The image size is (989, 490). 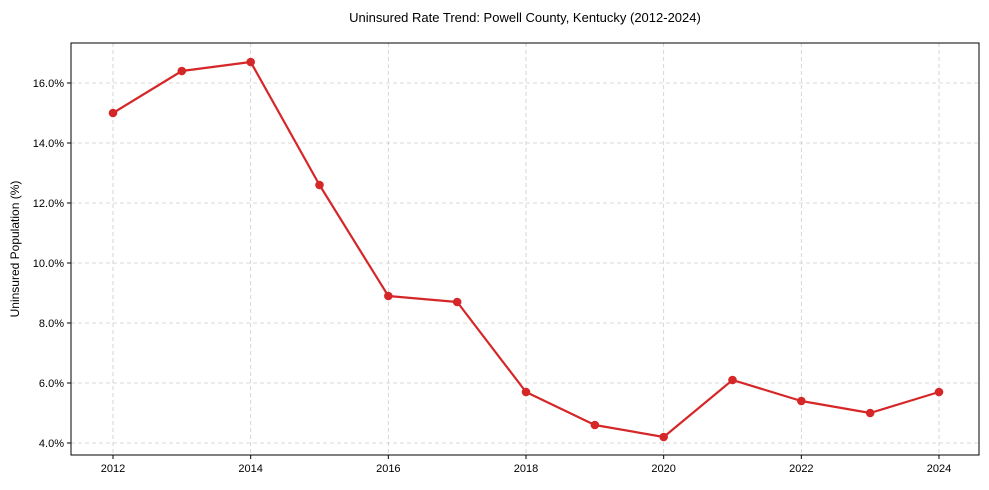 I want to click on x-tick-label: 2016, so click(x=388, y=469).